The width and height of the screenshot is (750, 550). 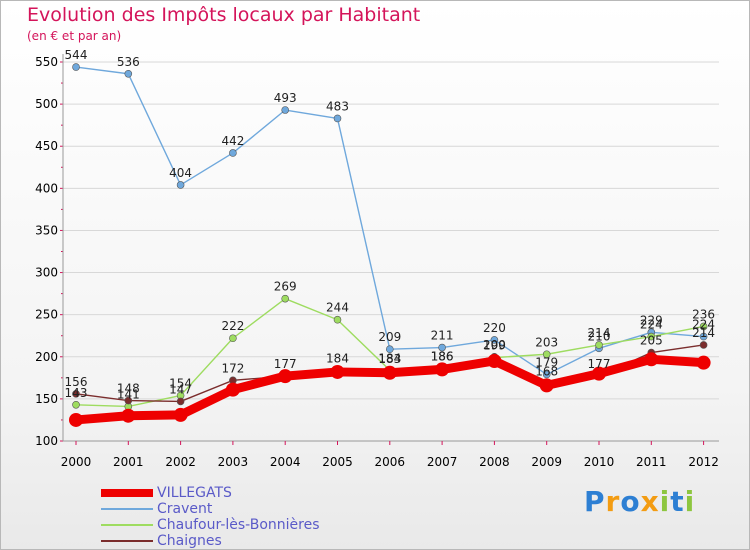 What do you see at coordinates (546, 342) in the screenshot?
I see `data-label-chaufour-les-bonnieres-2009: 203` at bounding box center [546, 342].